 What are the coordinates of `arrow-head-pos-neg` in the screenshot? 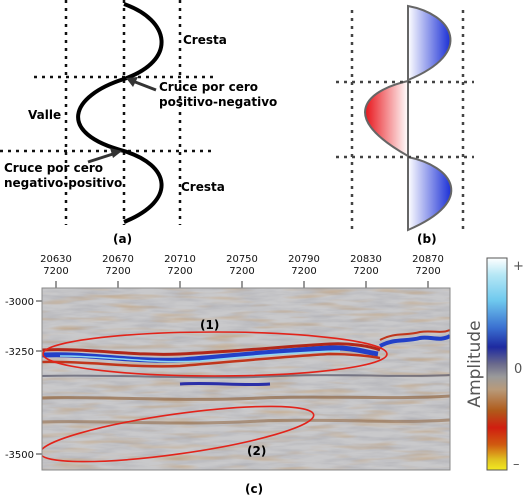 It's located at (132, 82).